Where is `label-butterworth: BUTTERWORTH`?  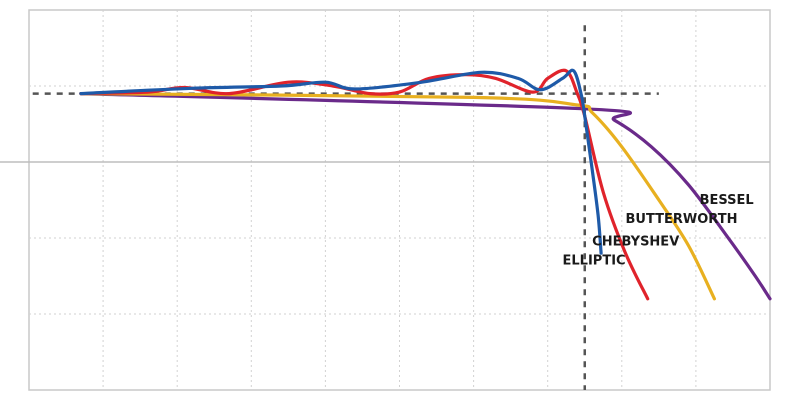
label-butterworth: BUTTERWORTH is located at coordinates (682, 219).